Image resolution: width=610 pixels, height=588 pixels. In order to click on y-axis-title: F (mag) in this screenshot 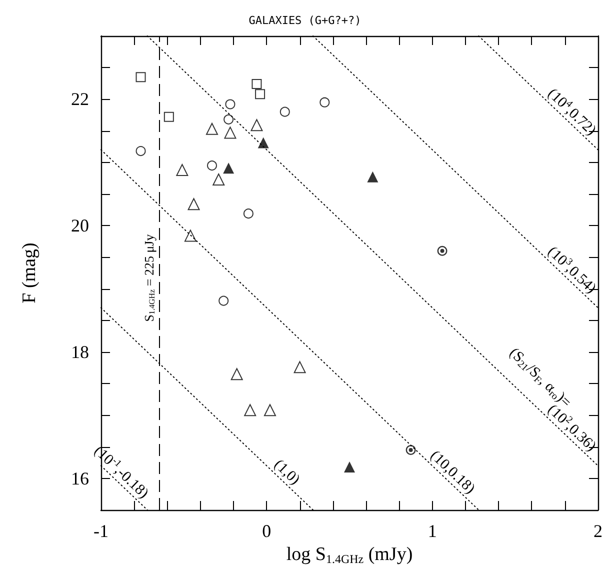, I will do `click(29, 273)`.